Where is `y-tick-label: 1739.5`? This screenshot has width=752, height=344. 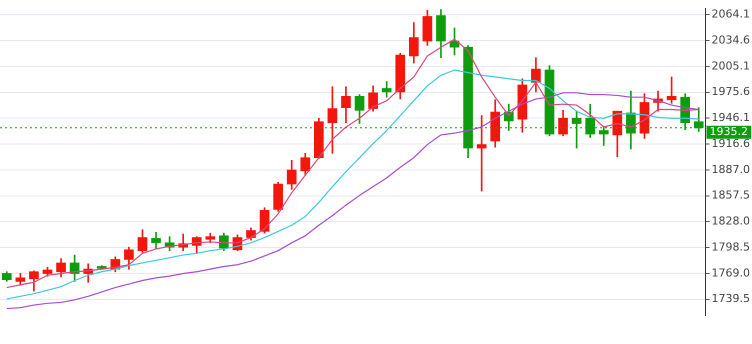
y-tick-label: 1739.5 is located at coordinates (731, 299).